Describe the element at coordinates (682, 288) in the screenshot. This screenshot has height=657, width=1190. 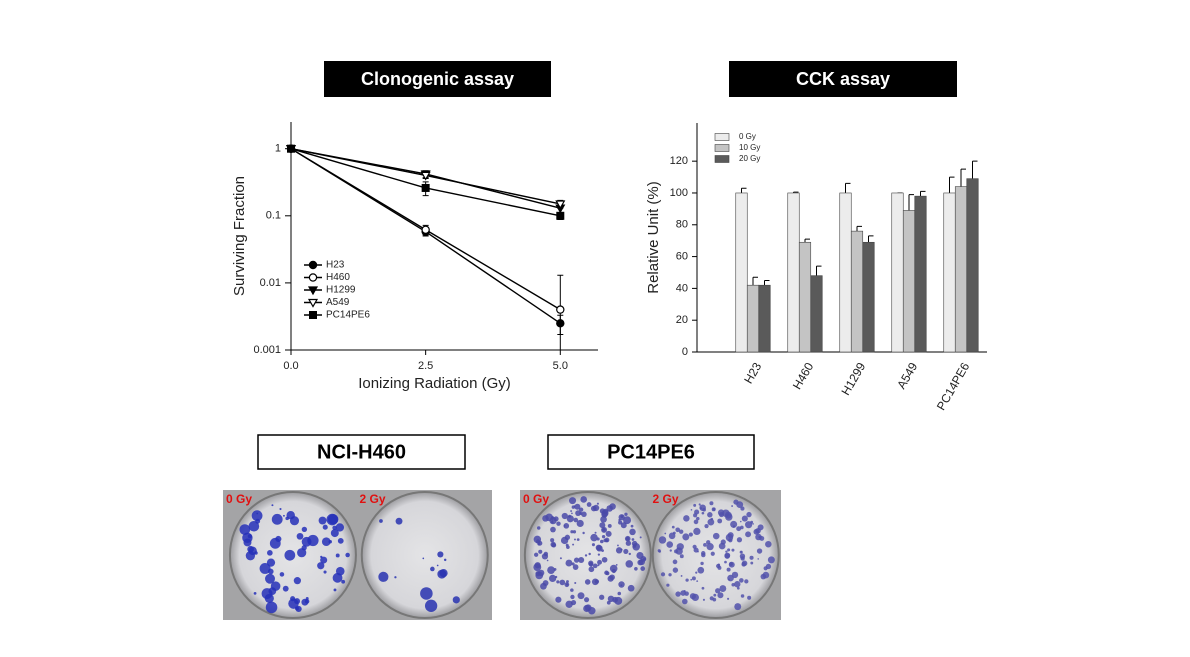
I see `y-tick-label: 40` at that location.